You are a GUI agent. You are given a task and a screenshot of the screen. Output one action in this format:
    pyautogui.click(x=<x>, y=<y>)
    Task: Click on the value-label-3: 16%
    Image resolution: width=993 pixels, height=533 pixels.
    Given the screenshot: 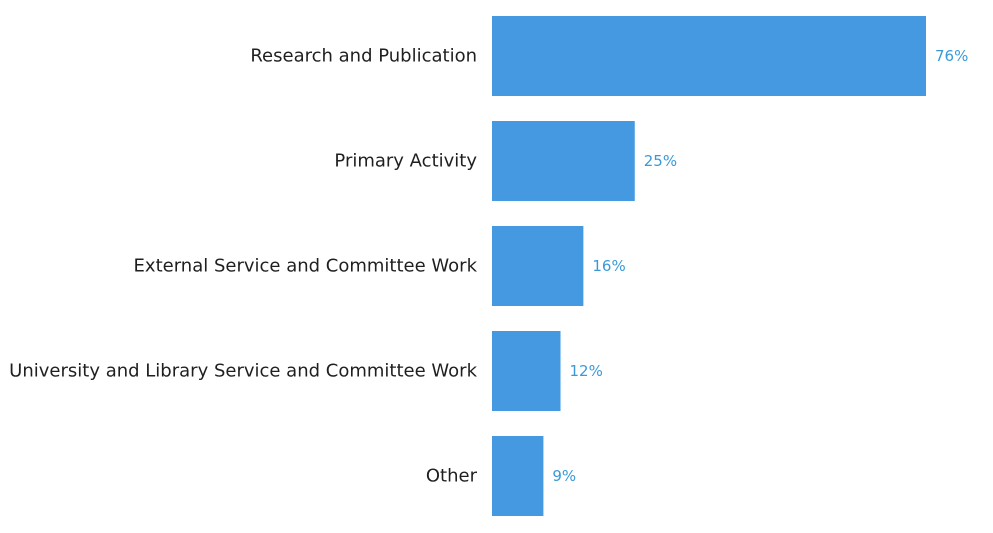 What is the action you would take?
    pyautogui.click(x=608, y=266)
    